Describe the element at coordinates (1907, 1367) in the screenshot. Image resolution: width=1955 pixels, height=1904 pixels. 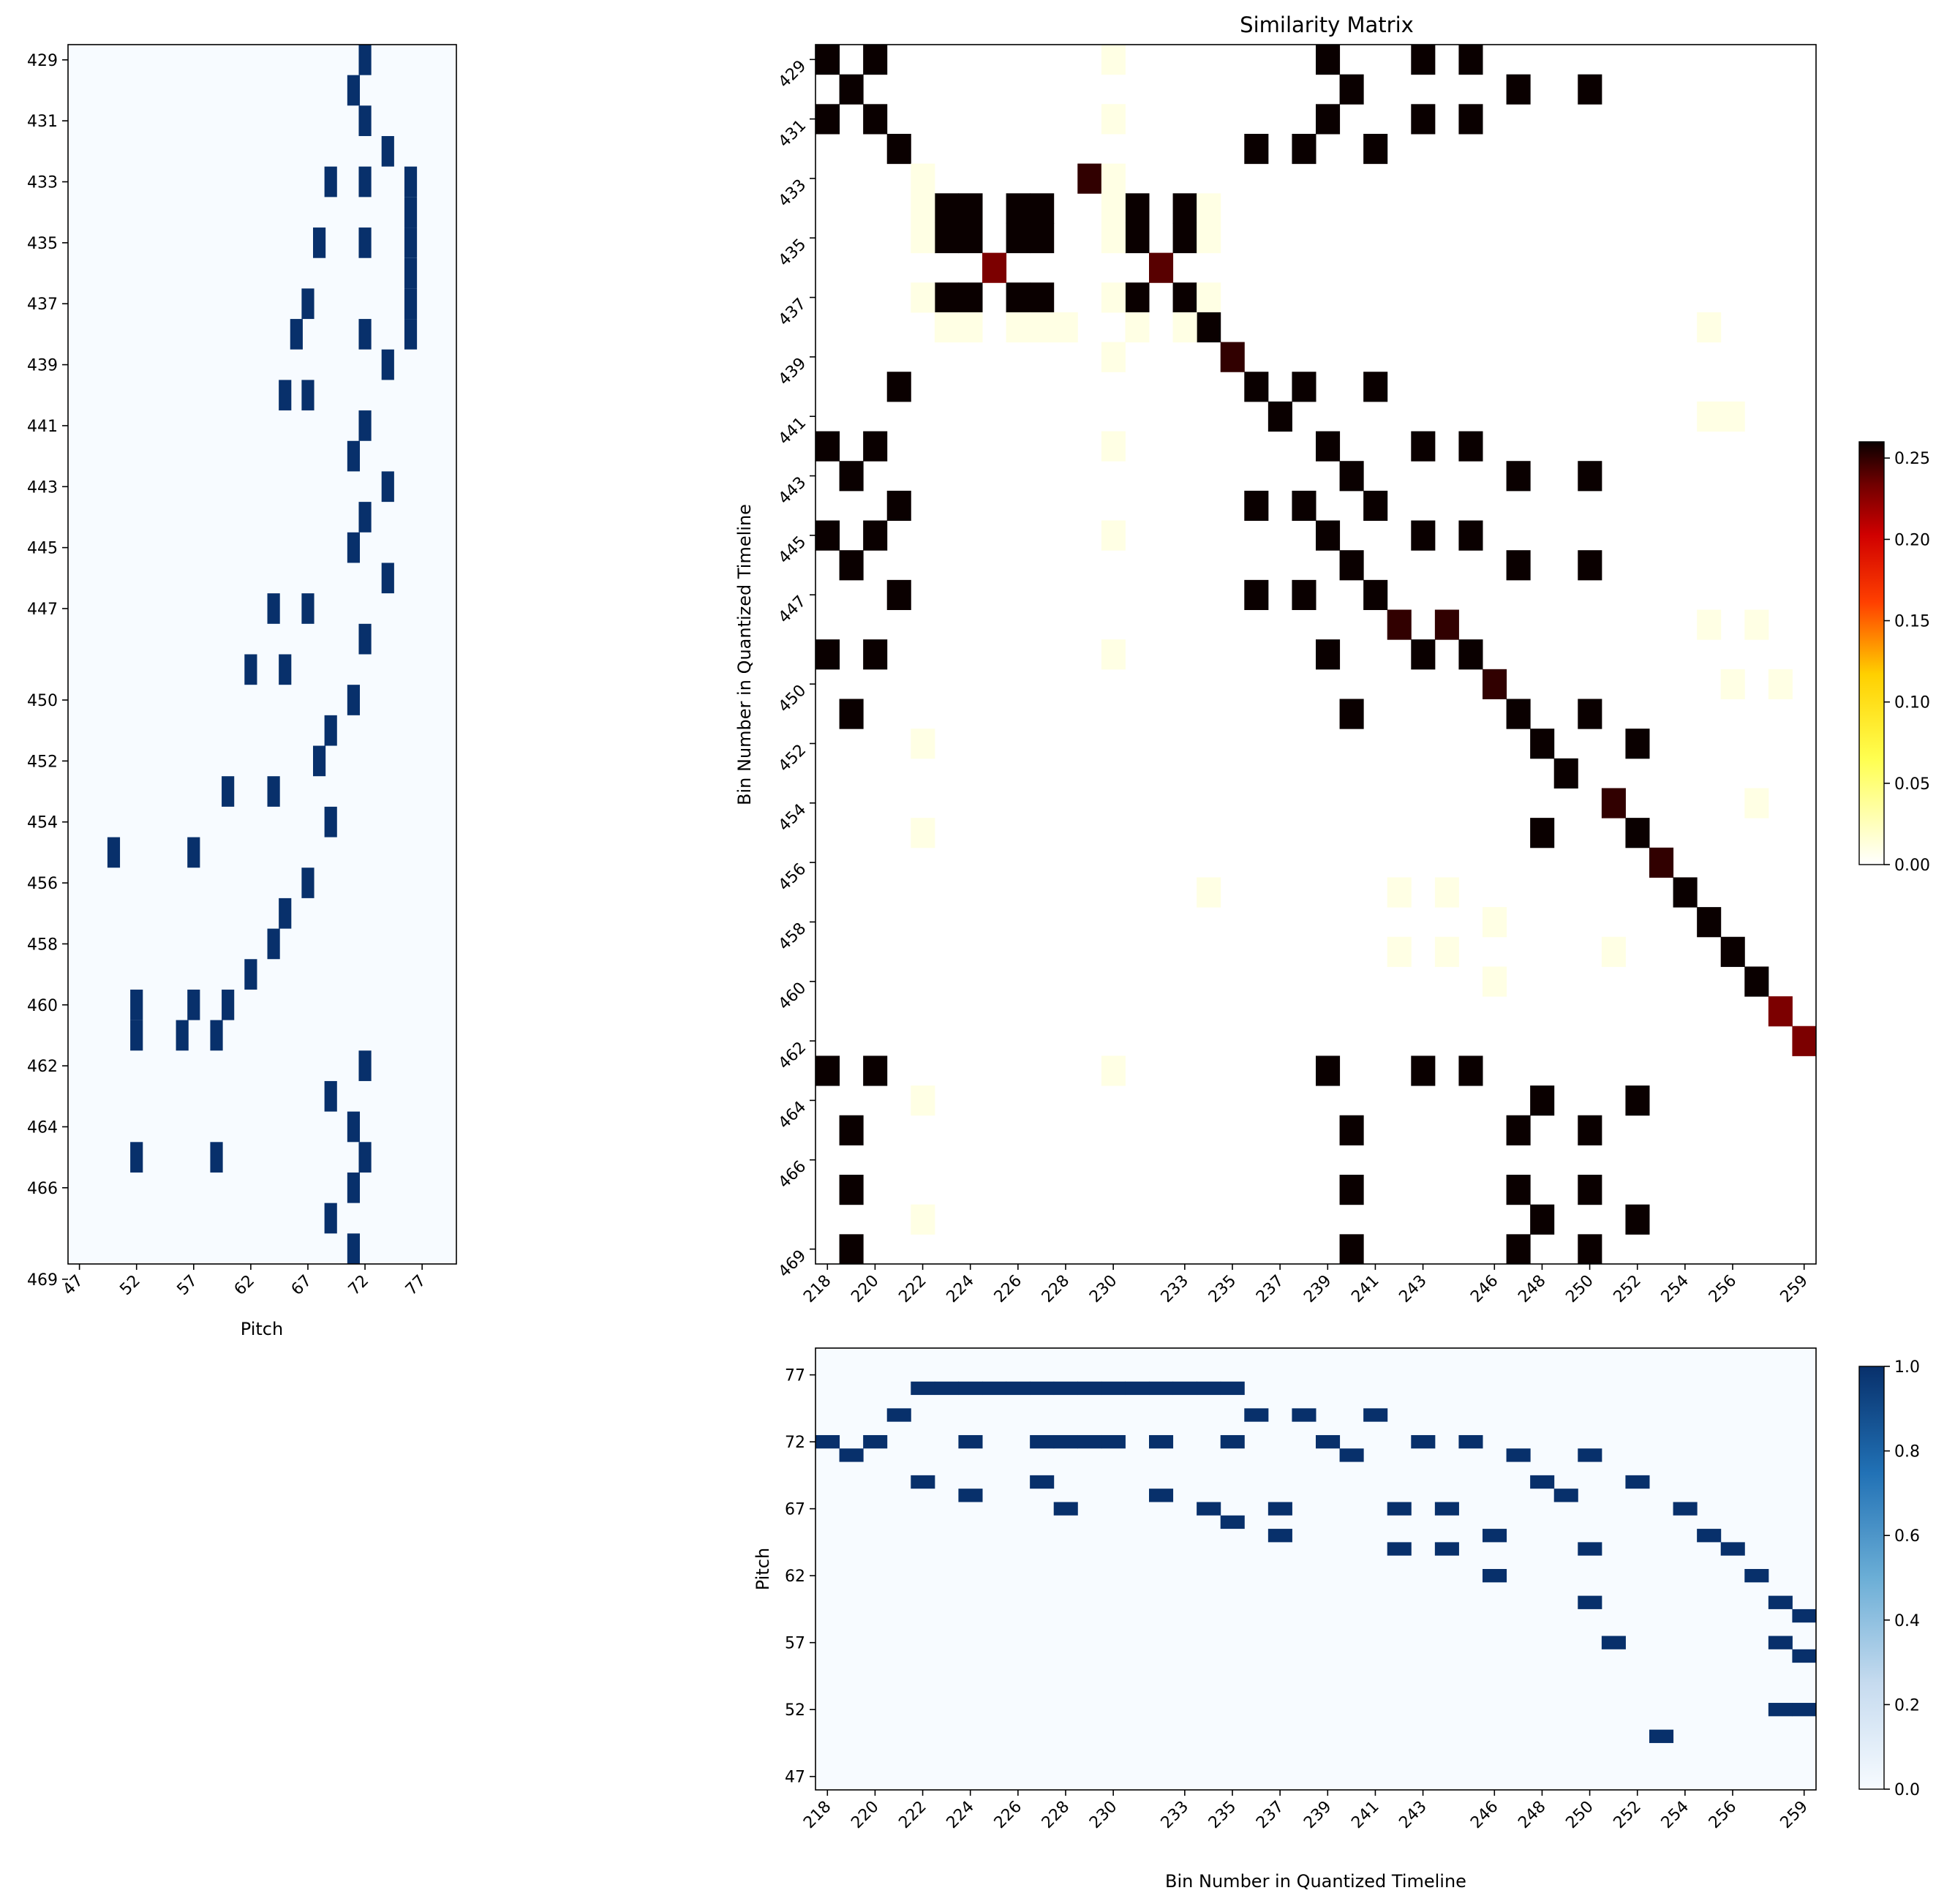
I see `bottom-colorbar-tick-label: 1.0` at that location.